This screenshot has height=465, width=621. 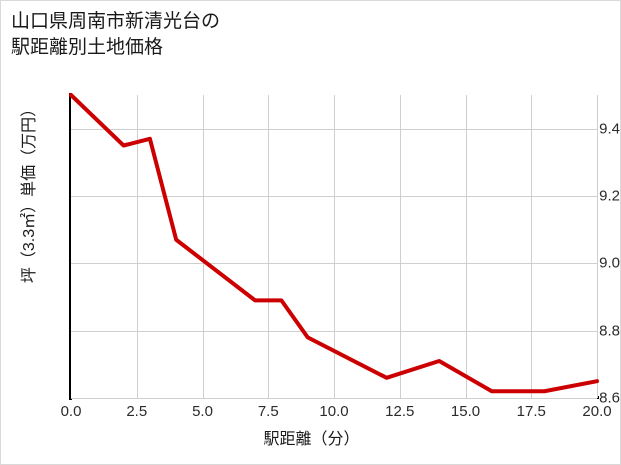 I want to click on x-axis-title: 駅距離（分）, so click(x=311, y=439).